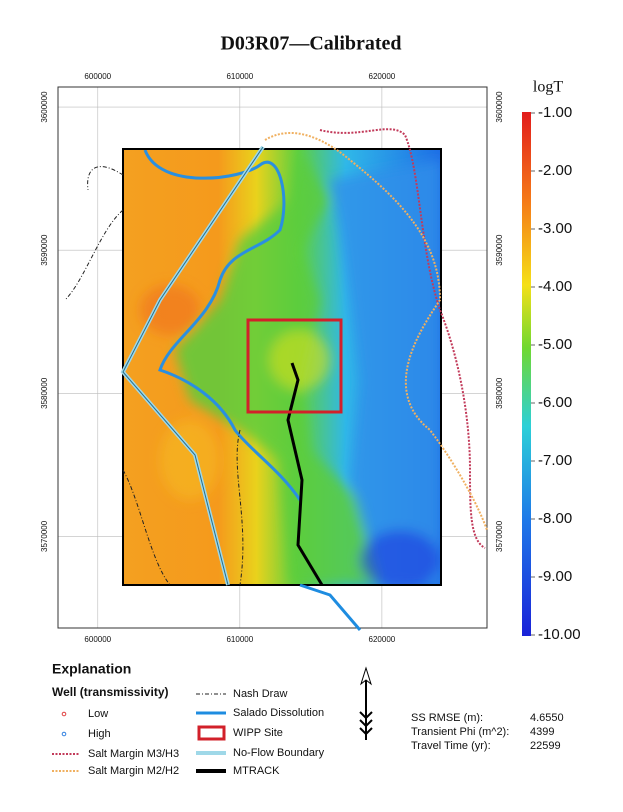 The width and height of the screenshot is (623, 812). Describe the element at coordinates (279, 753) in the screenshot. I see `legend-item: No-Flow Boundary` at that location.